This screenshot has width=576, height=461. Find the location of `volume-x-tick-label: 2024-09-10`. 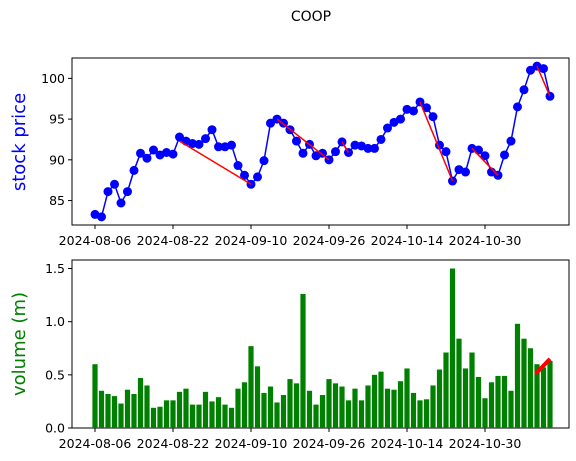

volume-x-tick-label: 2024-09-10 is located at coordinates (251, 443).